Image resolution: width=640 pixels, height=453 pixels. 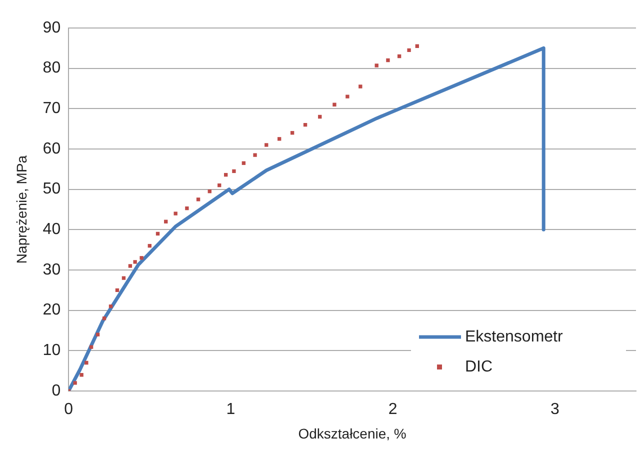 I want to click on x-axis-title: Odkształcenie, %, so click(x=352, y=433).